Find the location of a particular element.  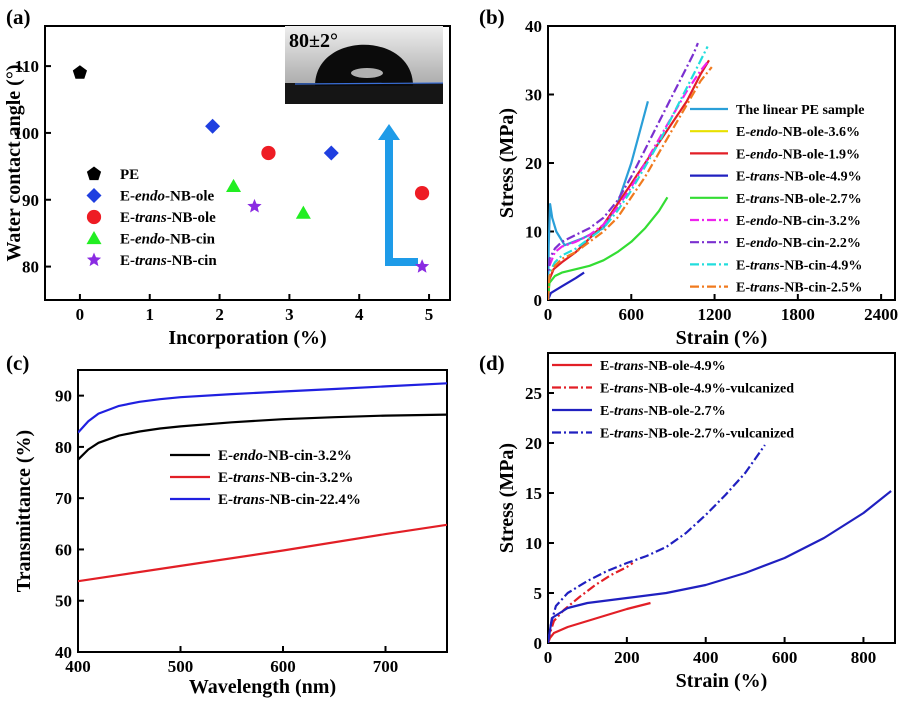

y-tick-label: 25 is located at coordinates (533, 393).